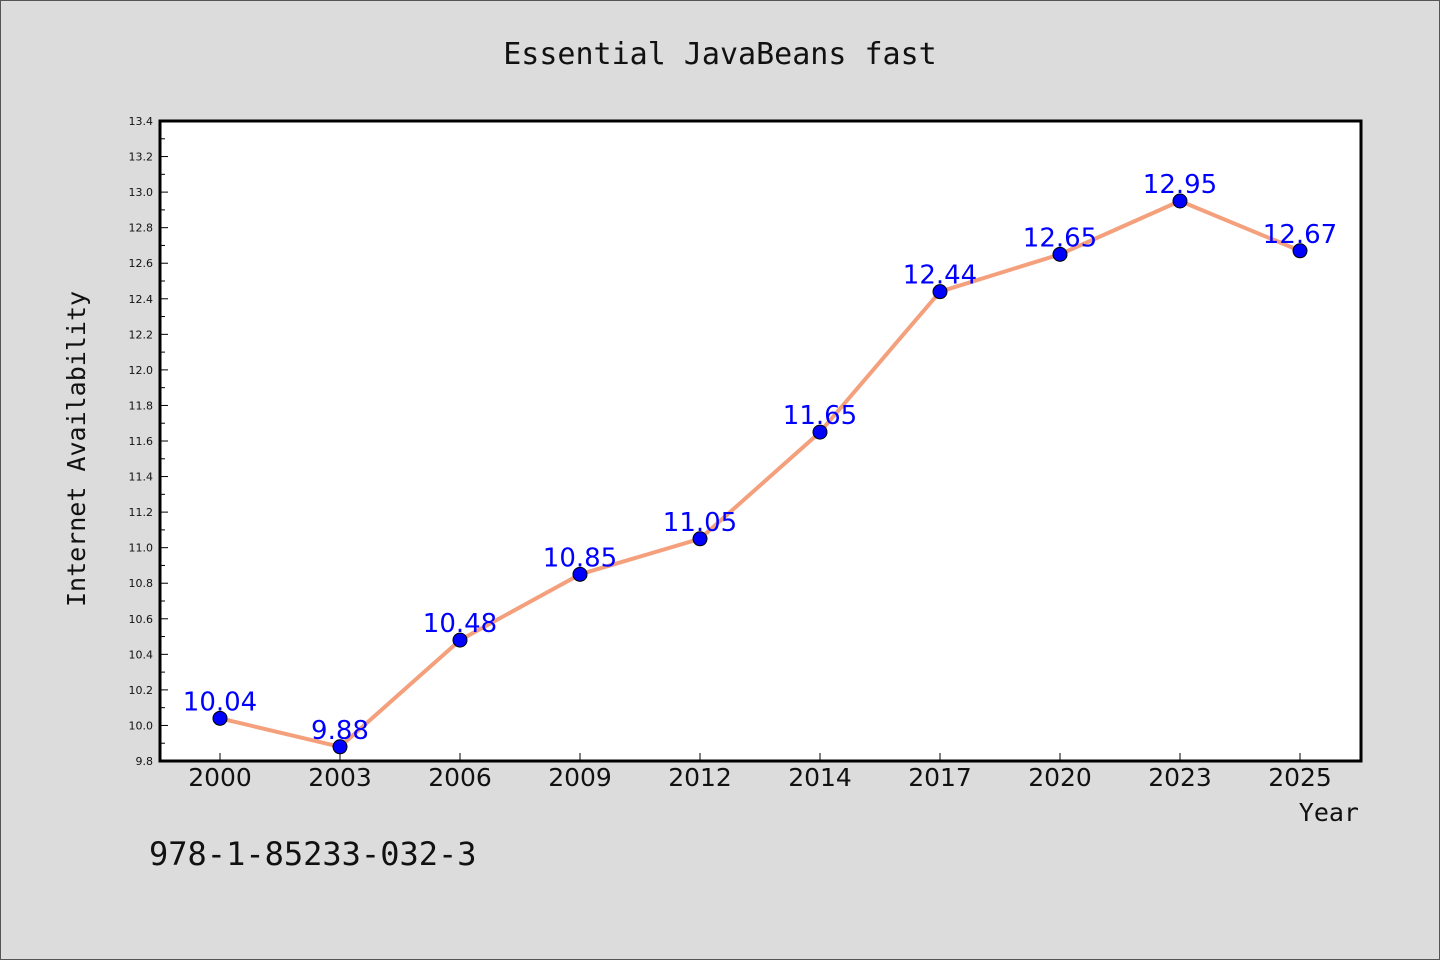  Describe the element at coordinates (141, 157) in the screenshot. I see `y-tick-label: 13.2` at that location.